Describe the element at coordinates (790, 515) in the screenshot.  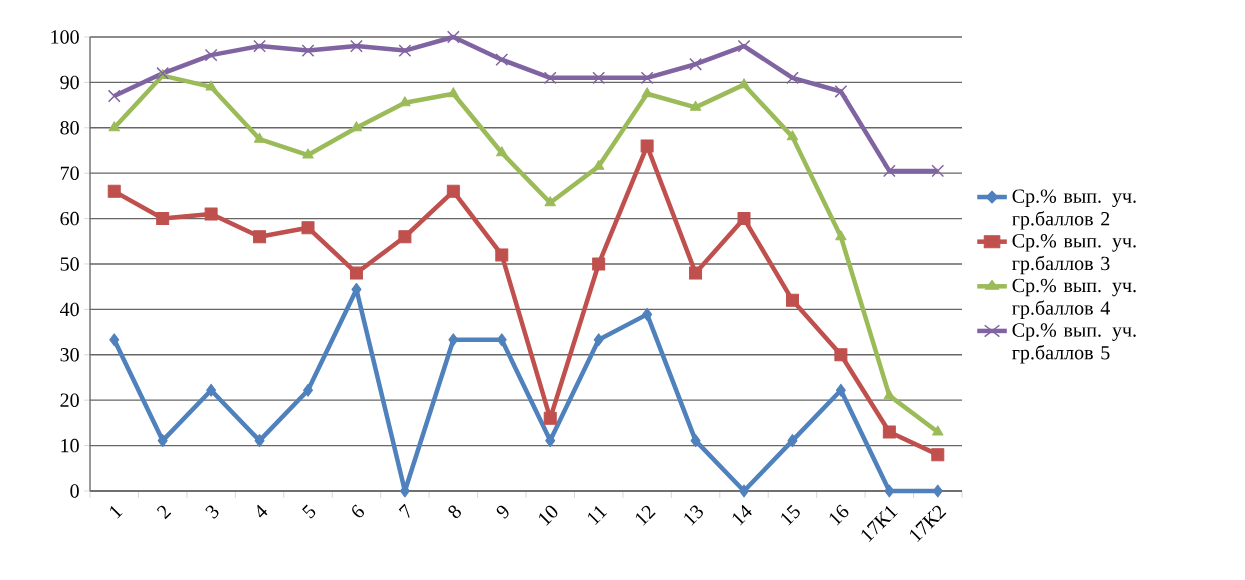
I see `x-tick-label: 15` at that location.